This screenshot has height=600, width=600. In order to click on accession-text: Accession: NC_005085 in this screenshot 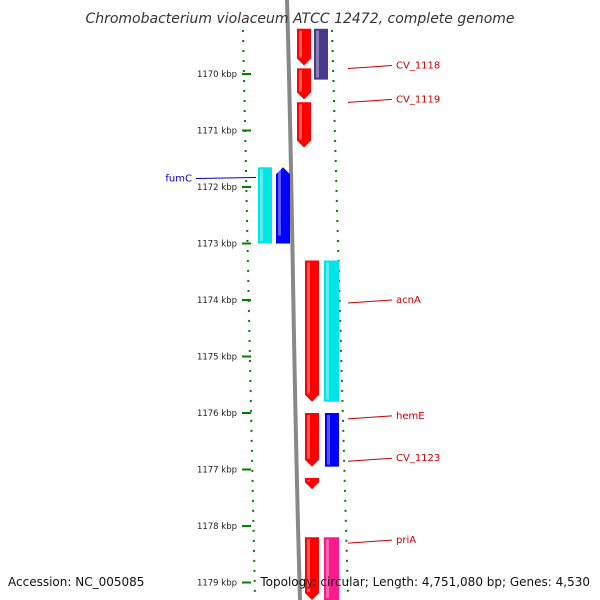, I will do `click(76, 582)`.